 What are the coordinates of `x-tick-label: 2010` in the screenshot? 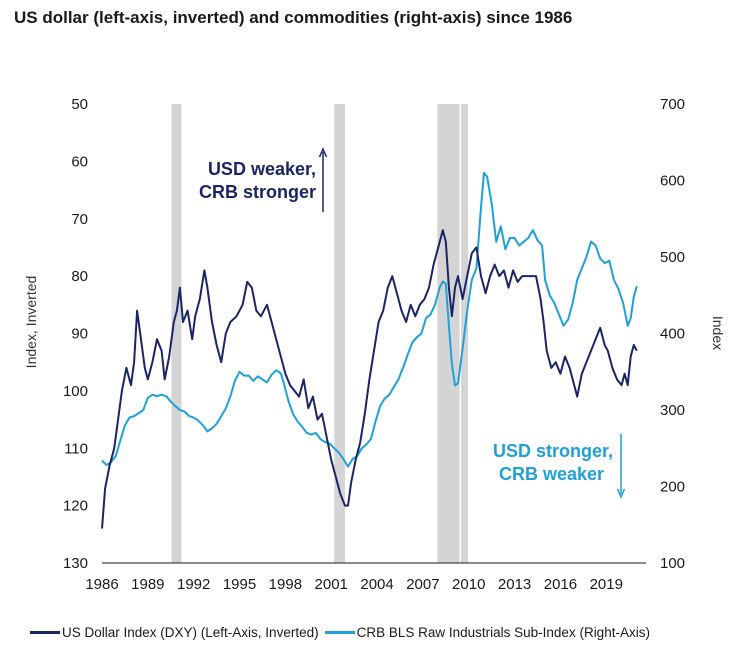 It's located at (468, 584).